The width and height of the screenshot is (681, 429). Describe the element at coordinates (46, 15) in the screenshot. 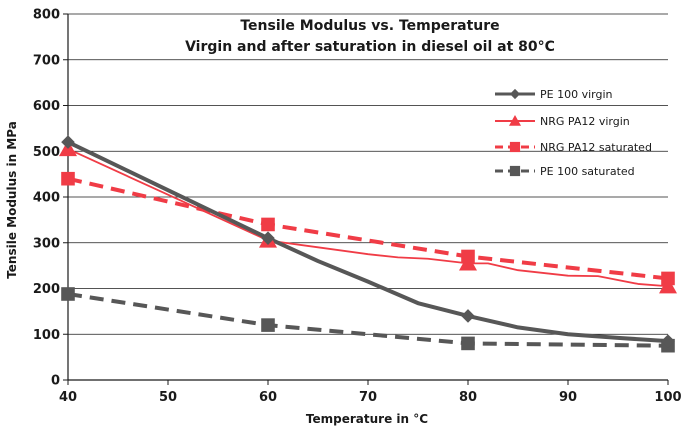

I see `y-tick-label: 800` at that location.